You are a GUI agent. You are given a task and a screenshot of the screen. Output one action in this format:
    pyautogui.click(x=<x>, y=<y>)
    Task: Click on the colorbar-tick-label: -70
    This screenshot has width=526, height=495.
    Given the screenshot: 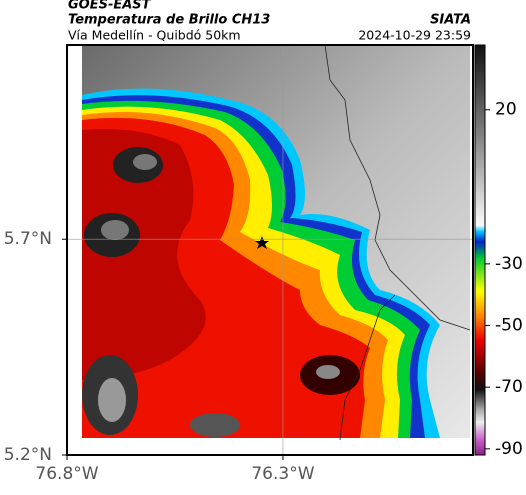 What is the action you would take?
    pyautogui.click(x=509, y=387)
    